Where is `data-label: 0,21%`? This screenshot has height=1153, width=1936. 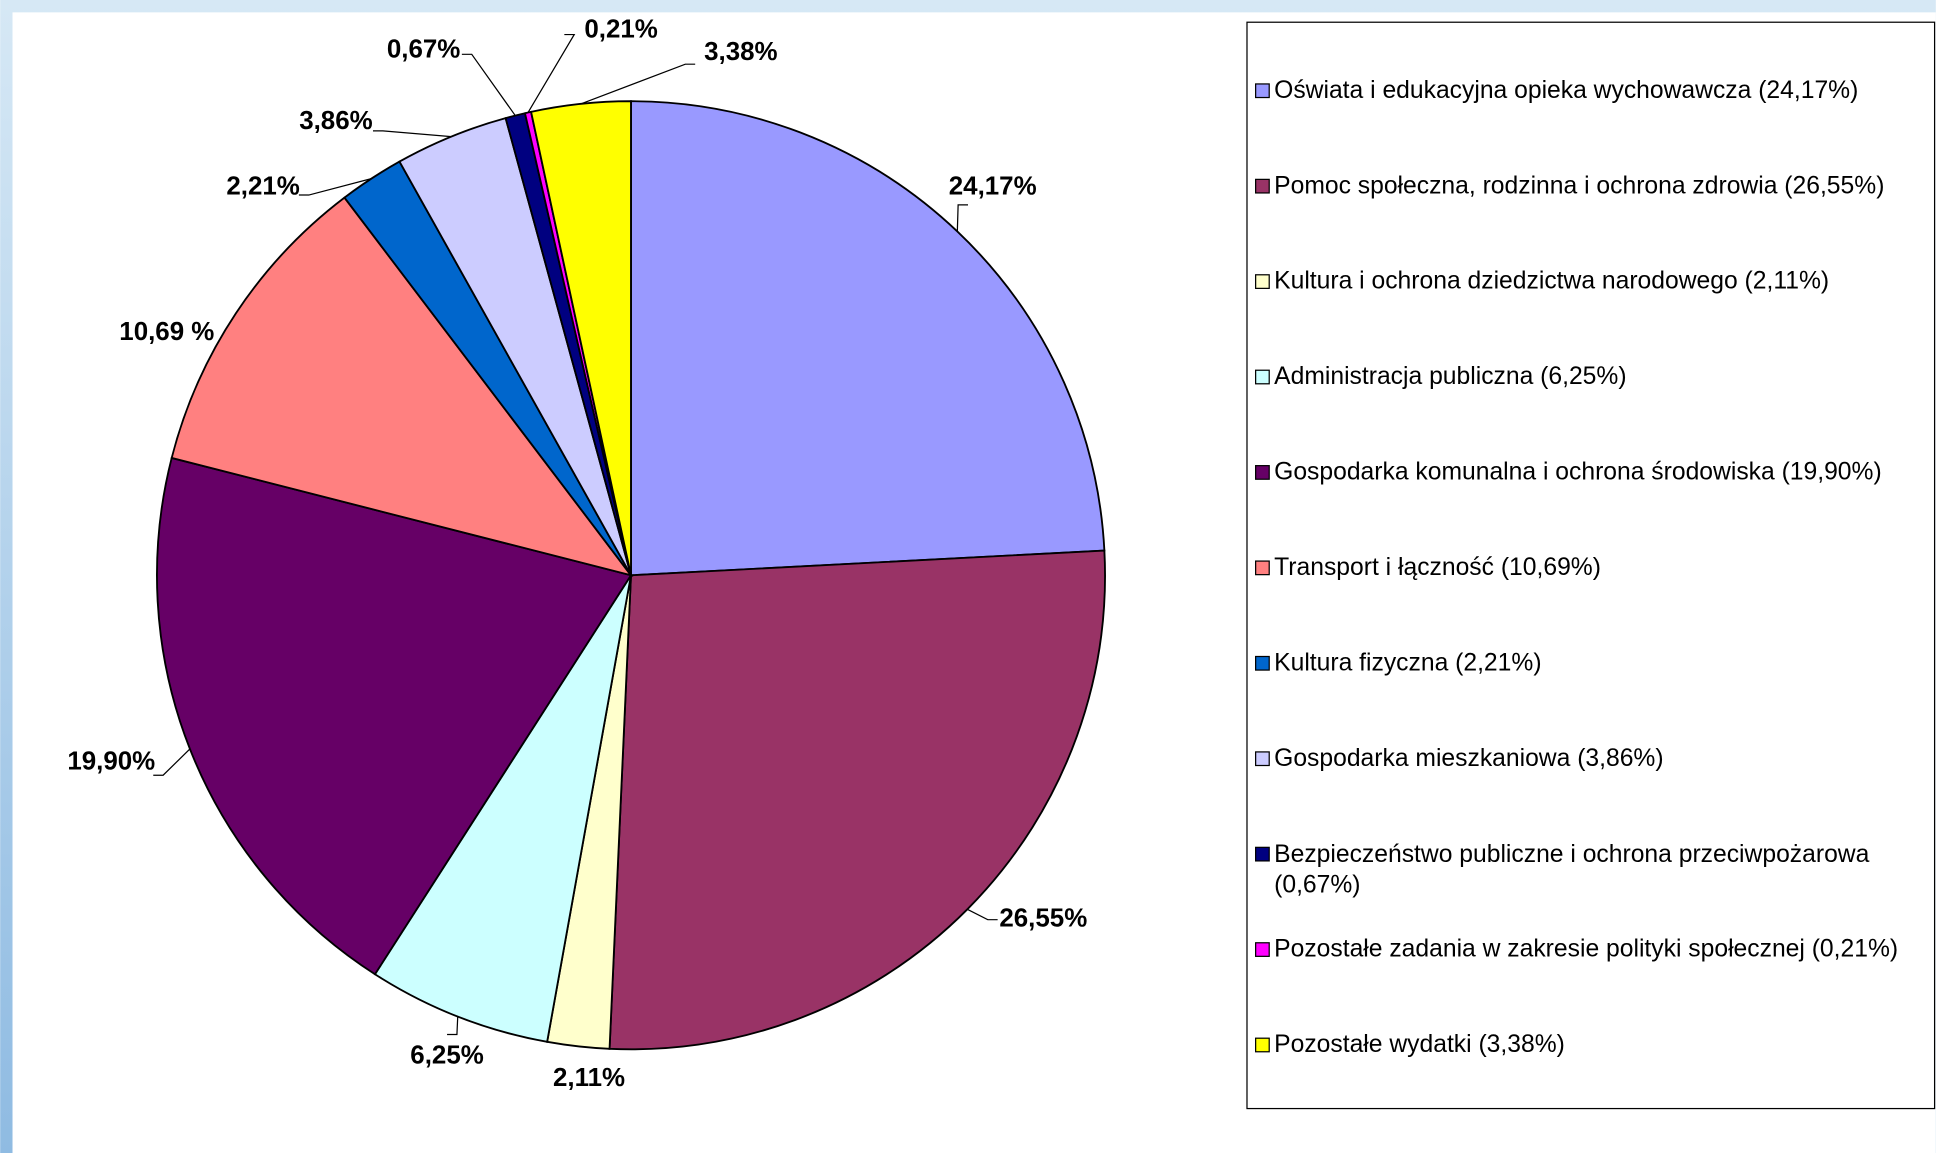 data-label: 0,21% is located at coordinates (620, 30).